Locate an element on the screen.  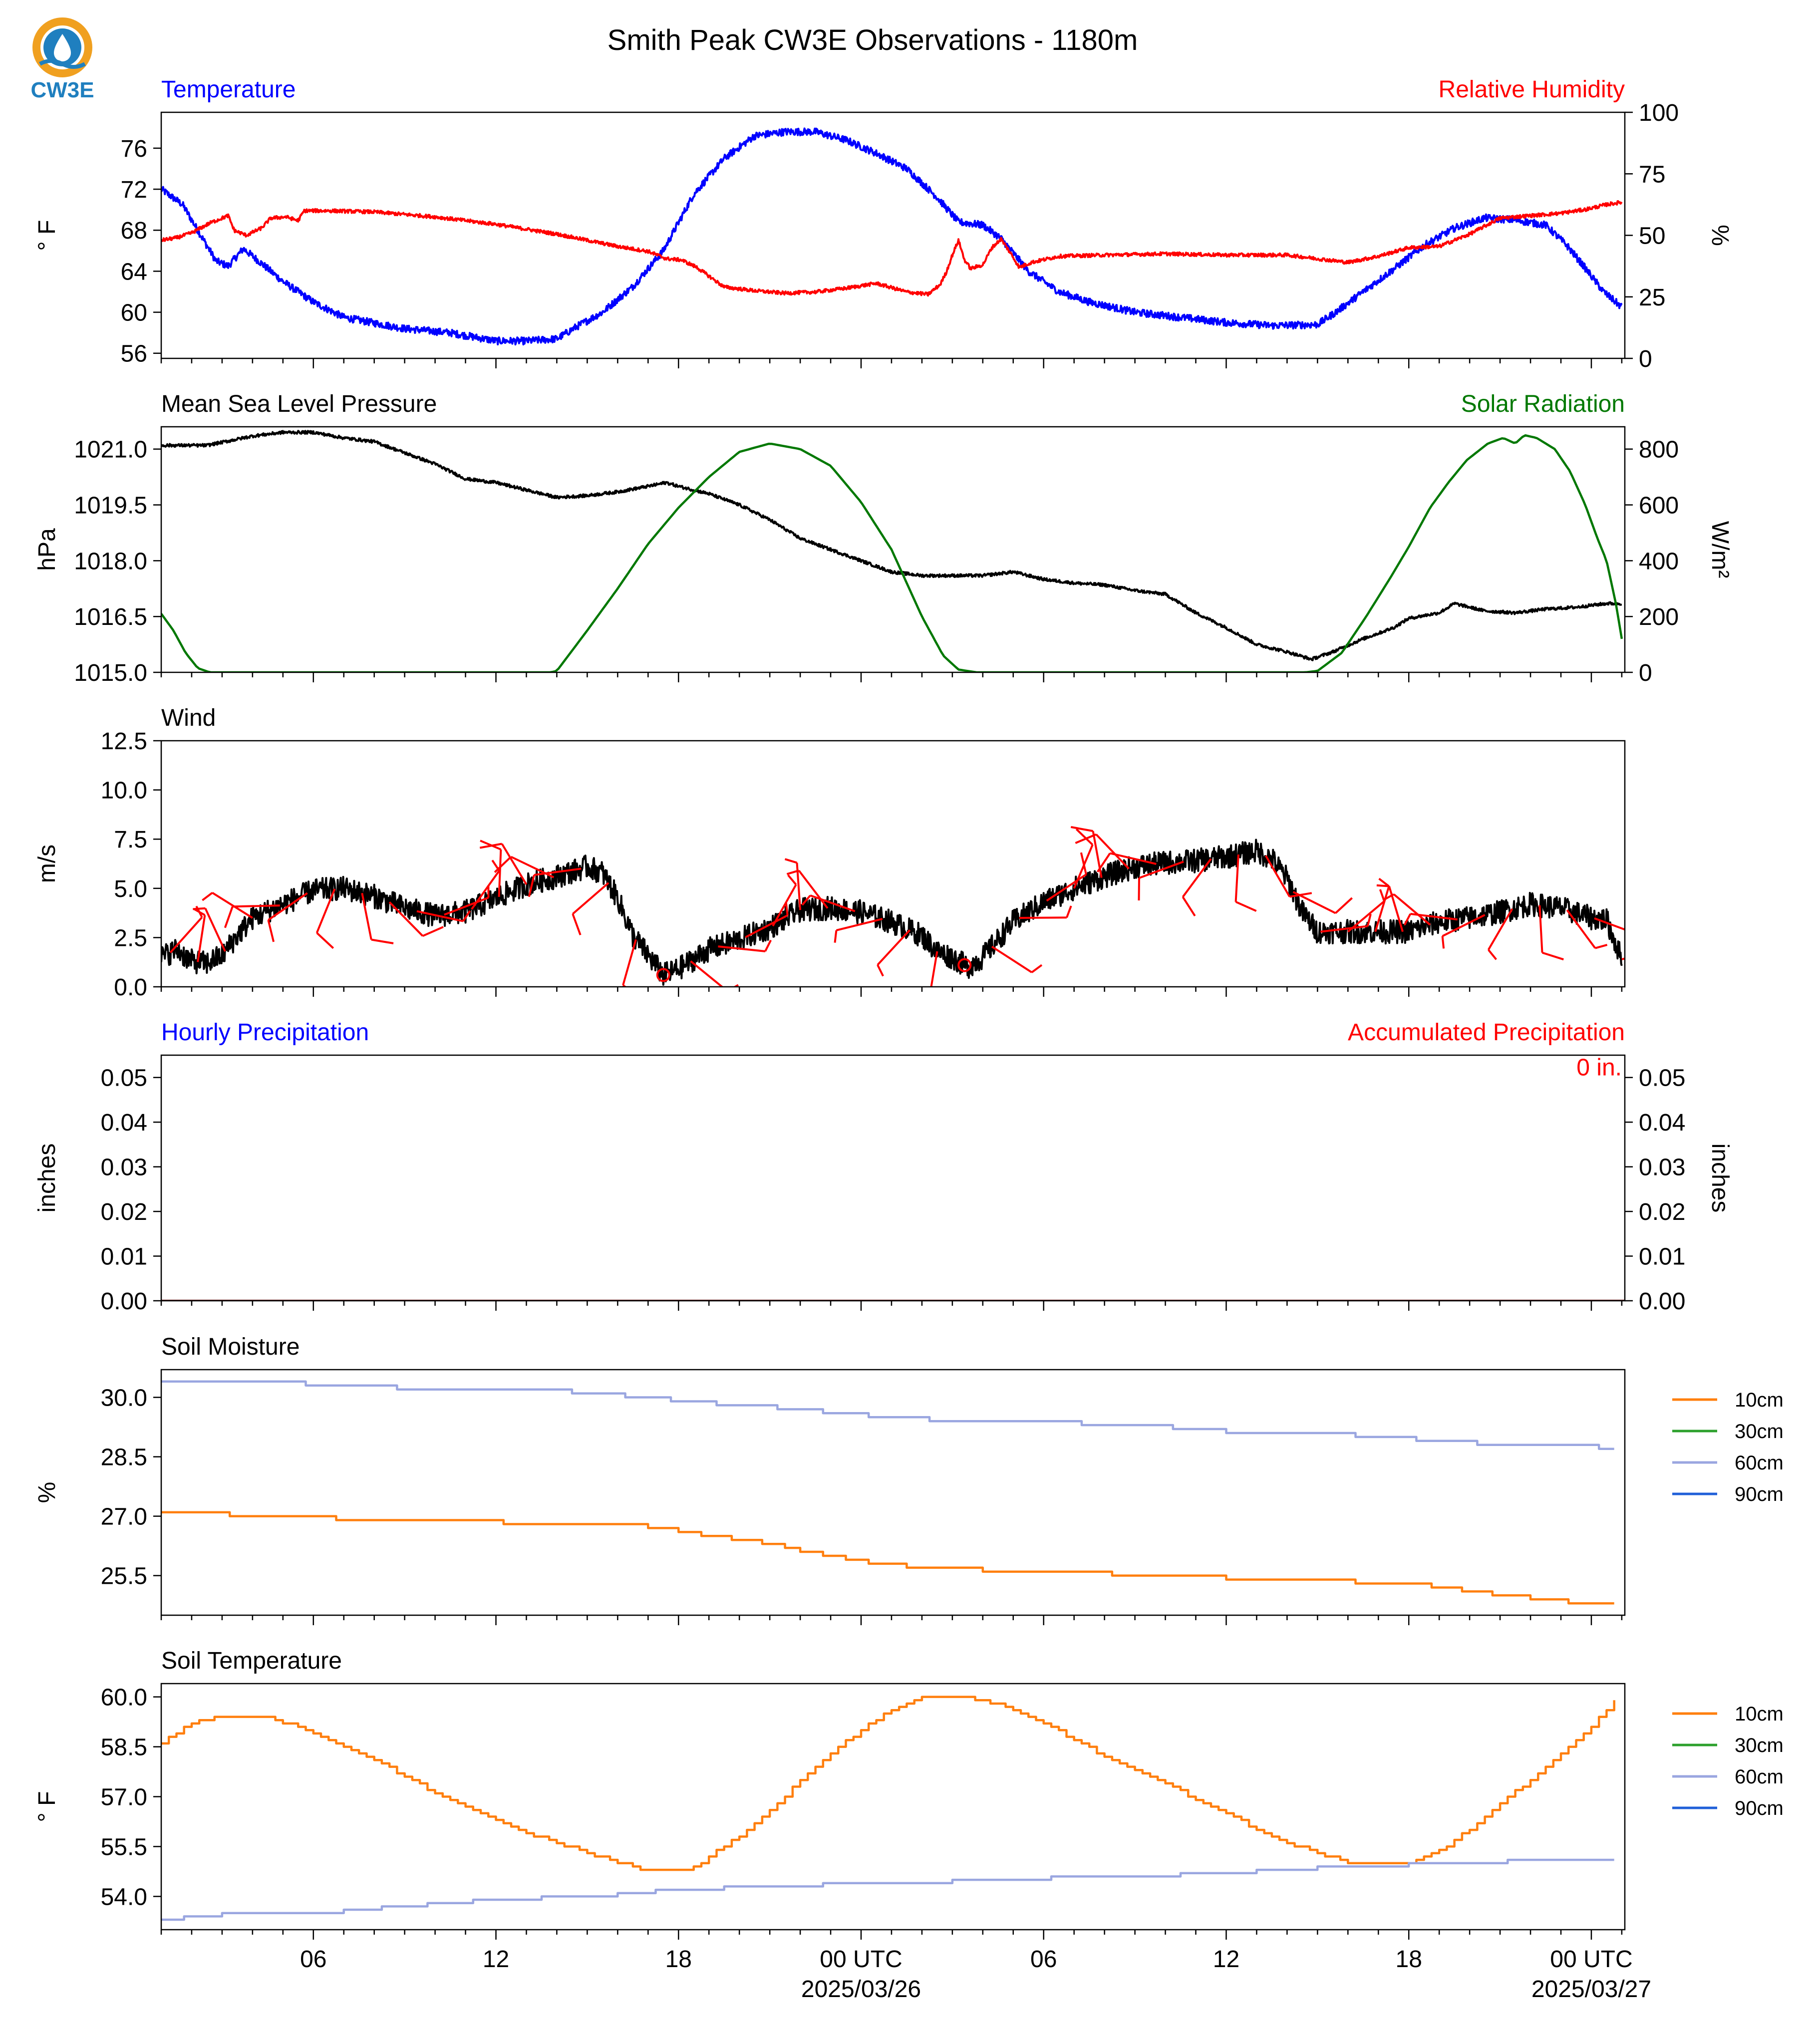
y-left-tick-label: 0.0 is located at coordinates (130, 987).